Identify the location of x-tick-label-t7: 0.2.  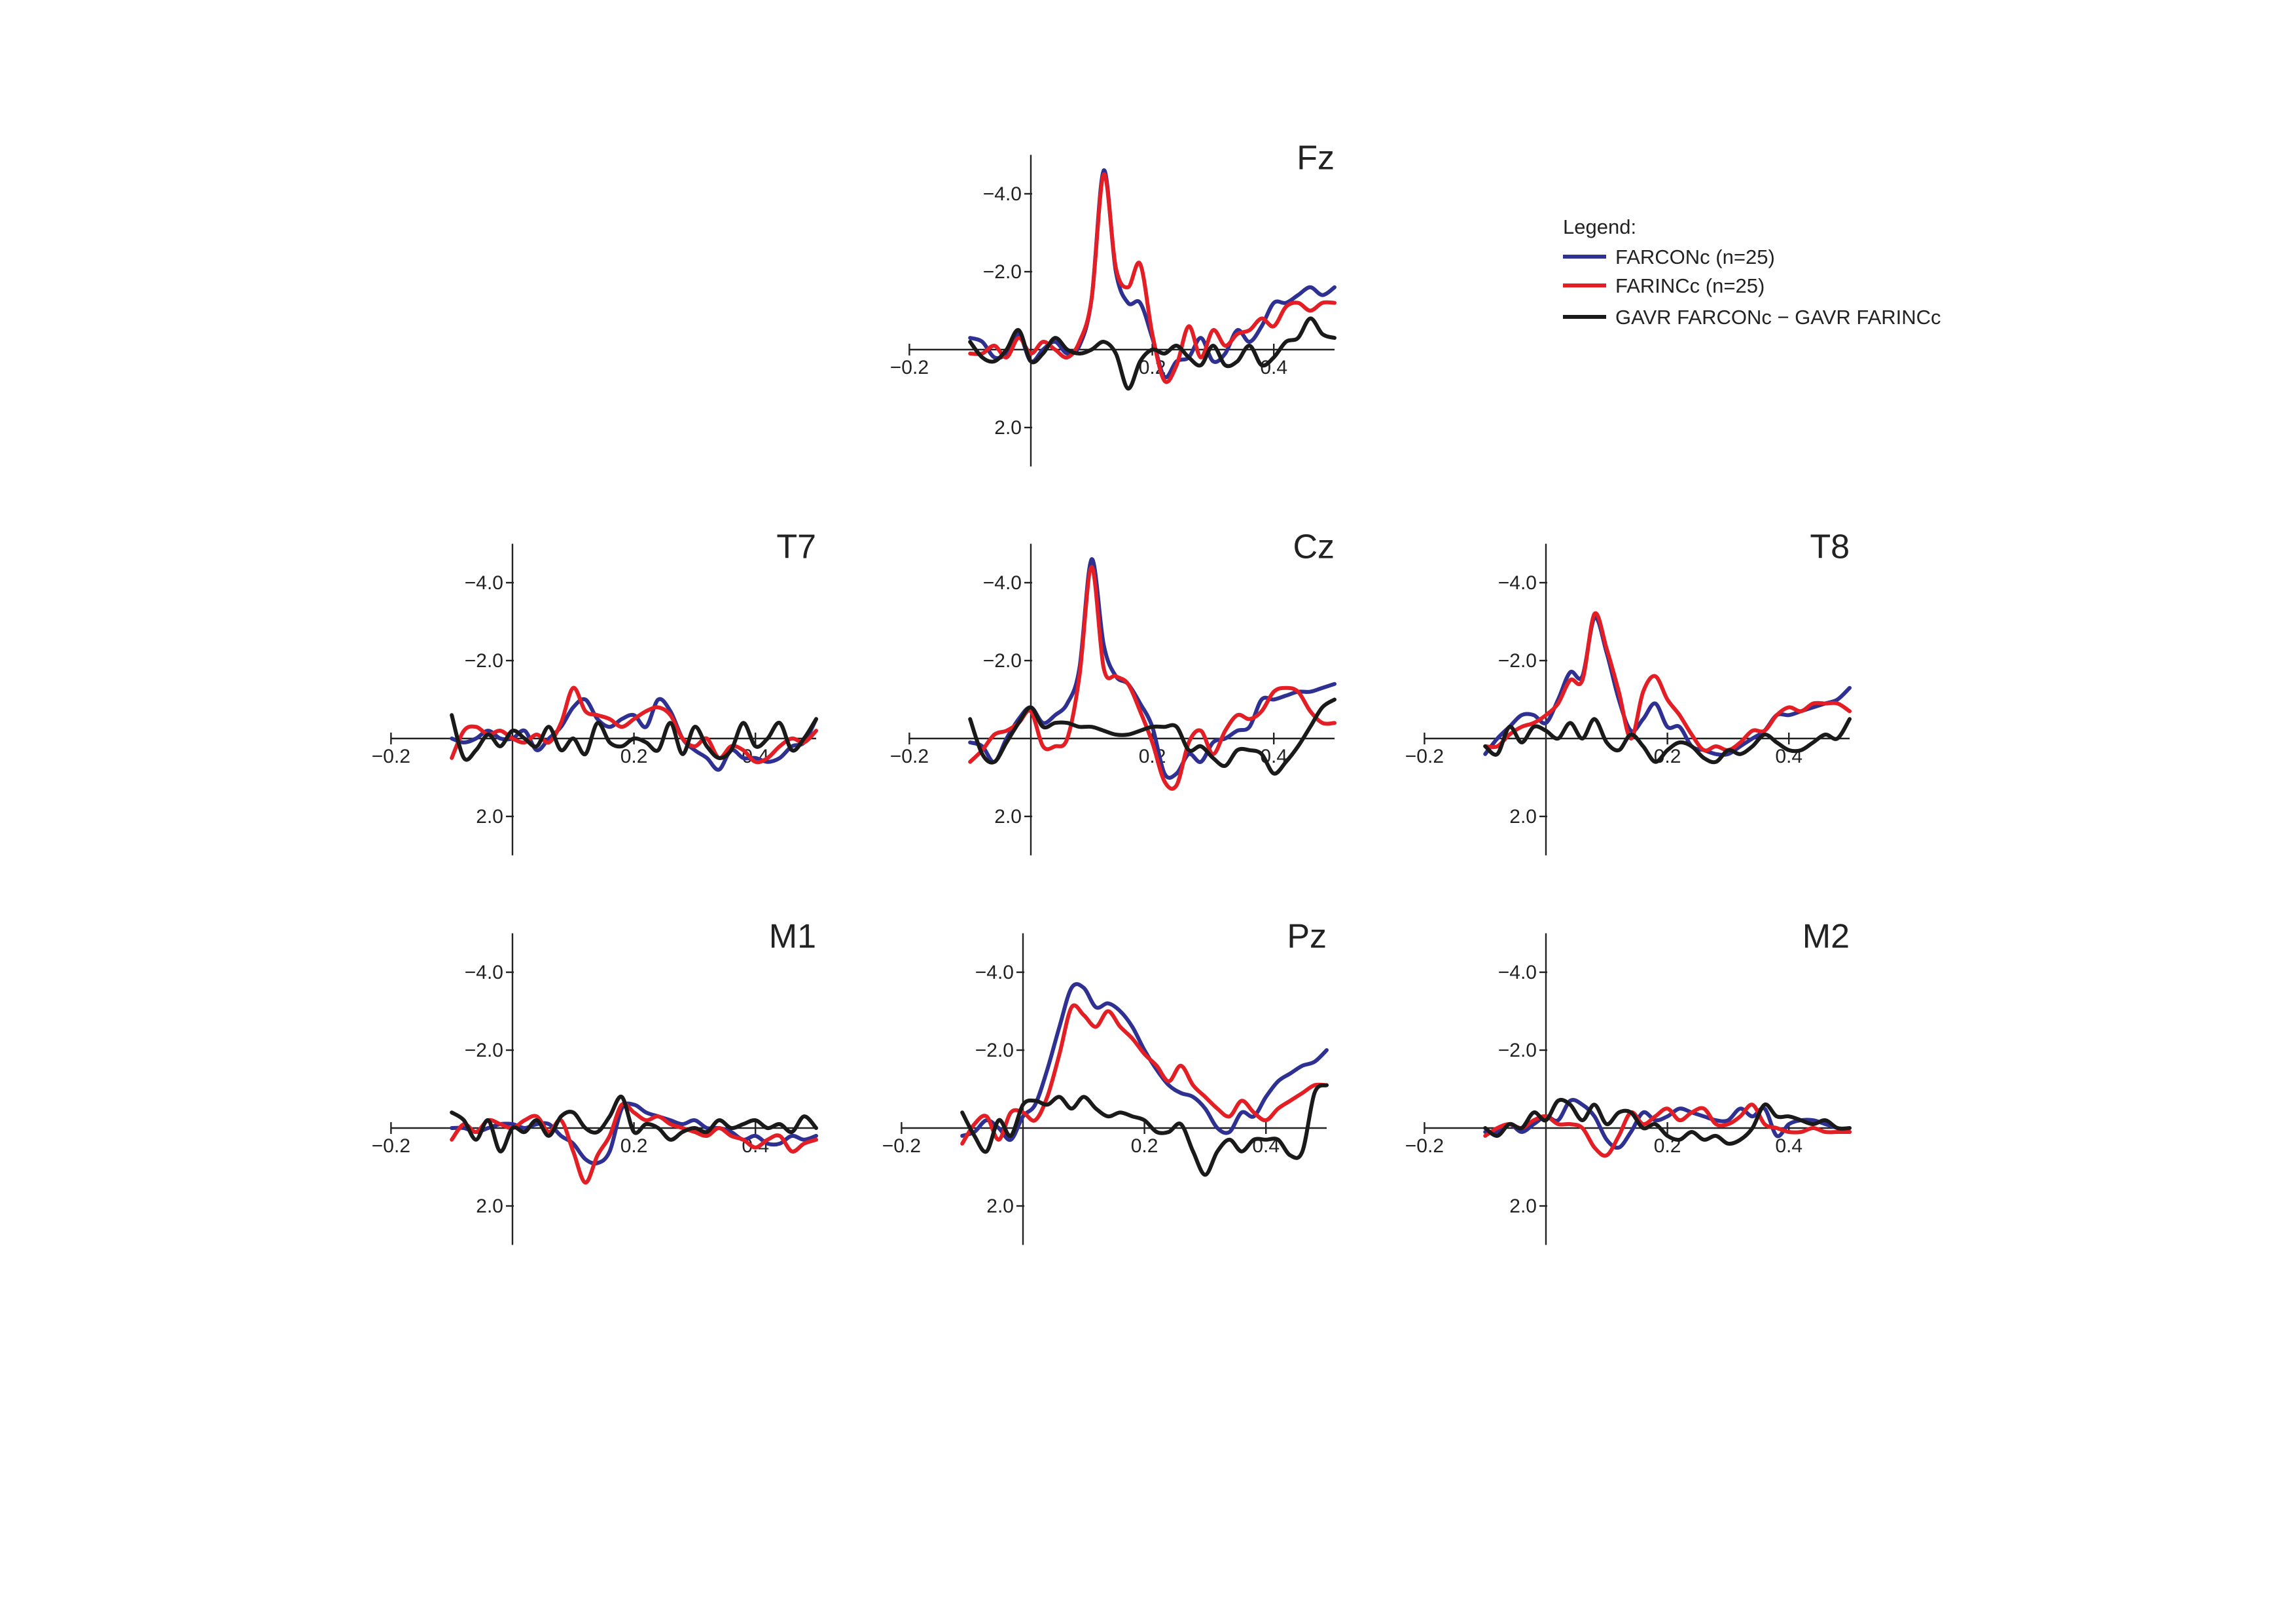
(634, 756).